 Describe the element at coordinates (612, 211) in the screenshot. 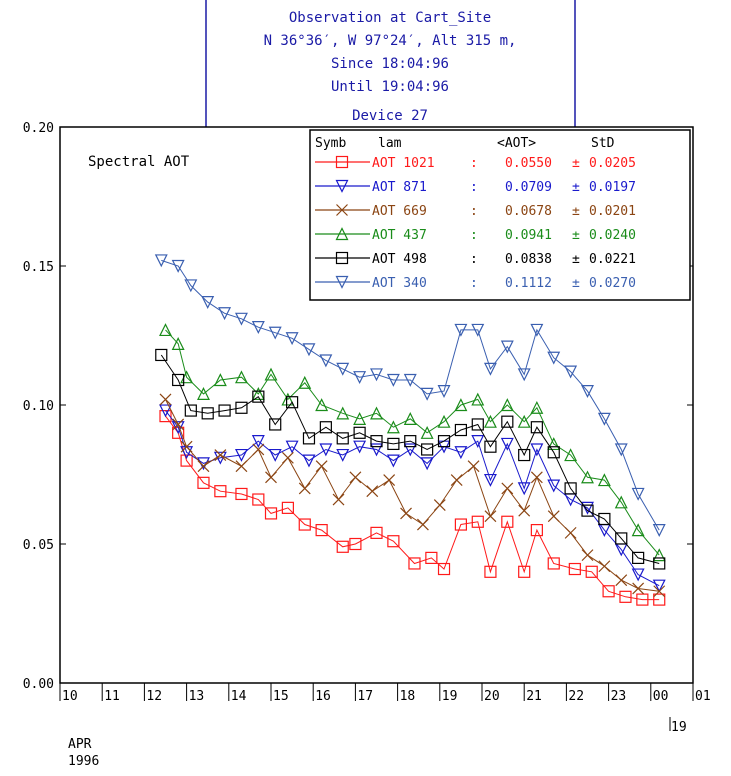

I see `legend-std: 0.0201` at that location.